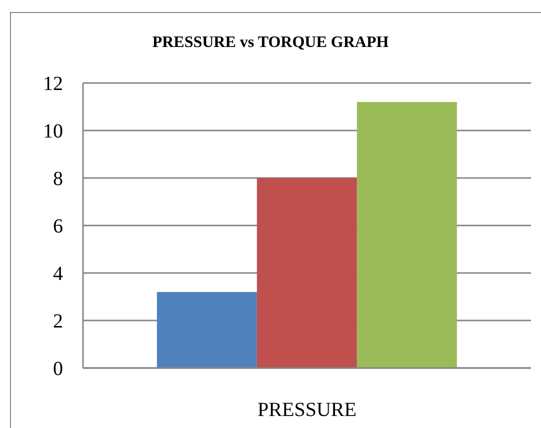  Describe the element at coordinates (58, 179) in the screenshot. I see `y-tick-label: 8` at that location.